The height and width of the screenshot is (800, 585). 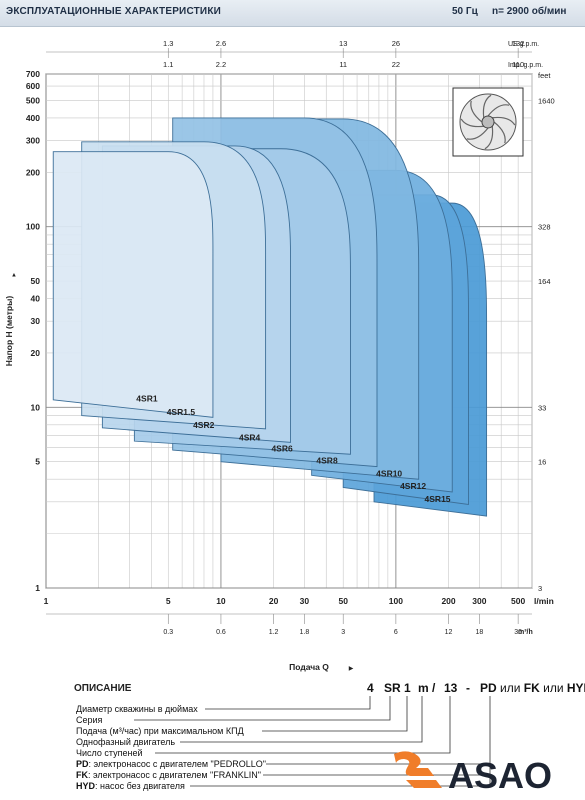 I want to click on series-label-4sr15: 4SR15, so click(x=438, y=499).